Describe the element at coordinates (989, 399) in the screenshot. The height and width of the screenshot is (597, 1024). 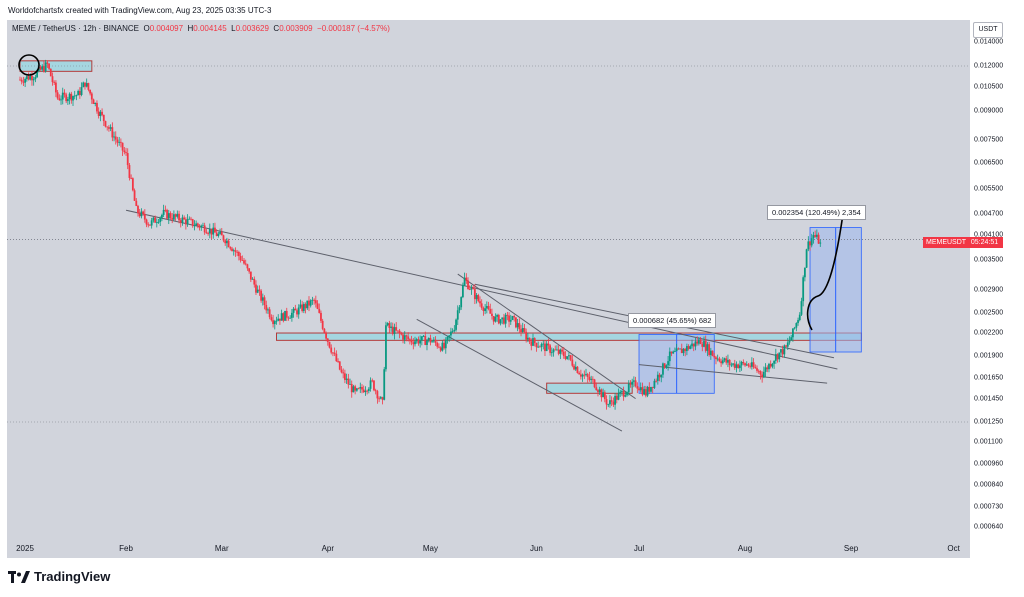
I see `y-tick-label: 0.001450` at that location.